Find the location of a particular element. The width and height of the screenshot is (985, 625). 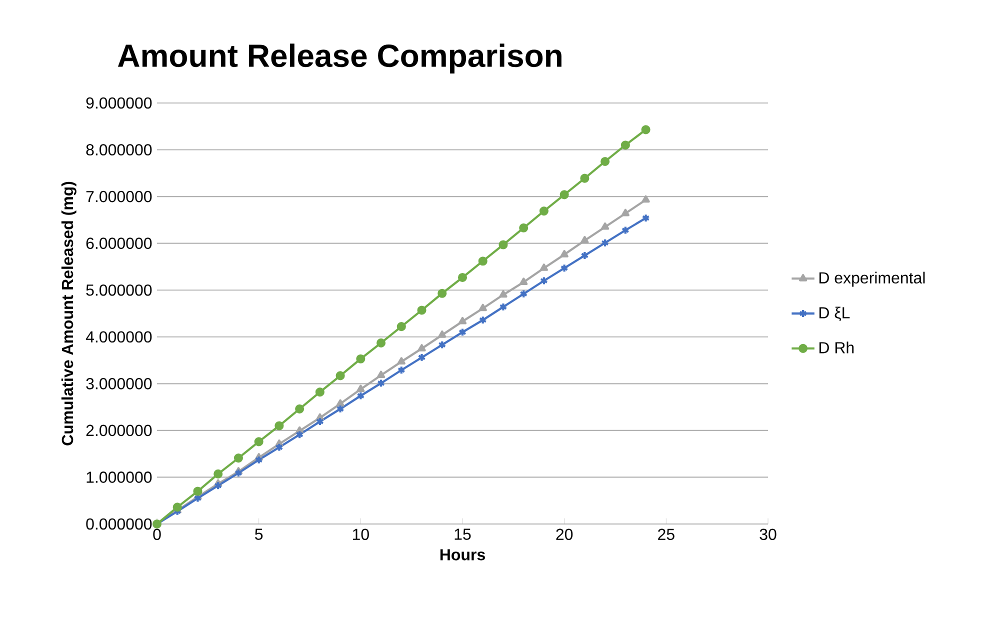

y-tick-label: 1.000000 is located at coordinates (119, 477).